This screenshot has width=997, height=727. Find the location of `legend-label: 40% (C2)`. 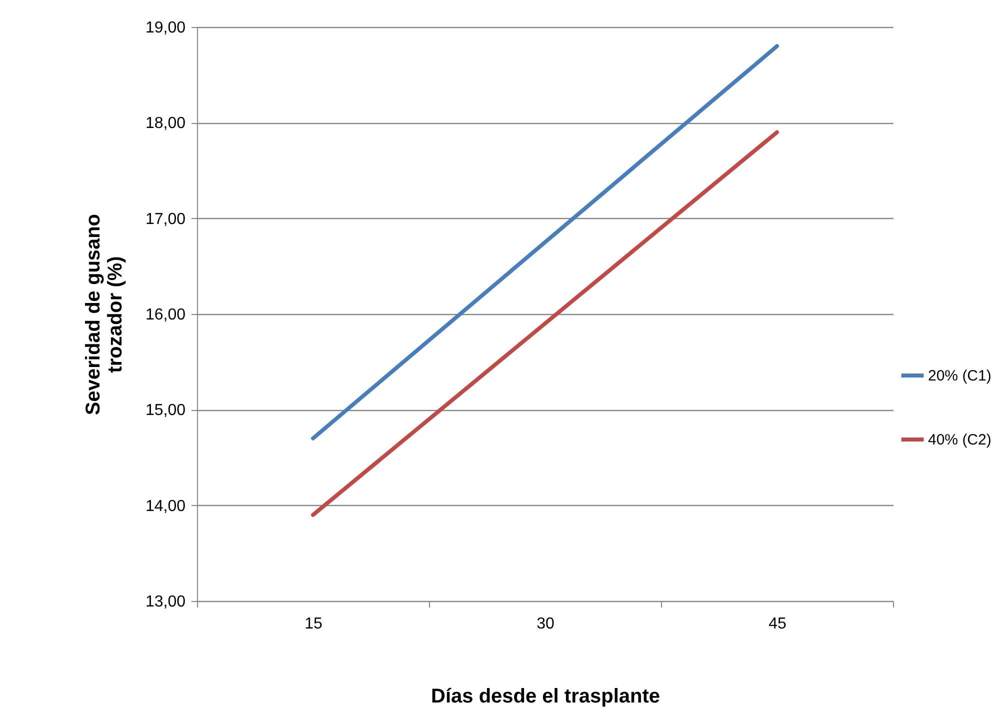

legend-label: 40% (C2) is located at coordinates (960, 440).